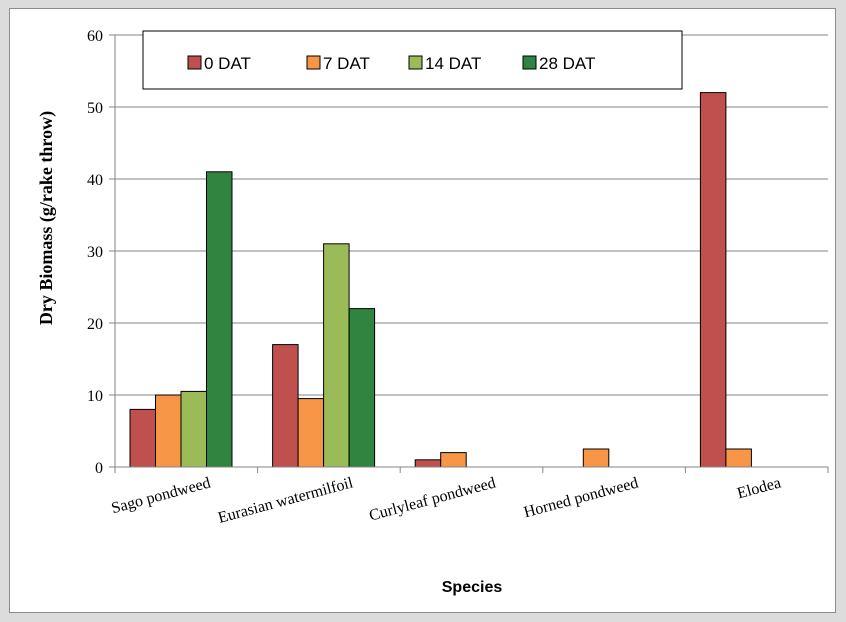  I want to click on y-tick-label: 50, so click(95, 108).